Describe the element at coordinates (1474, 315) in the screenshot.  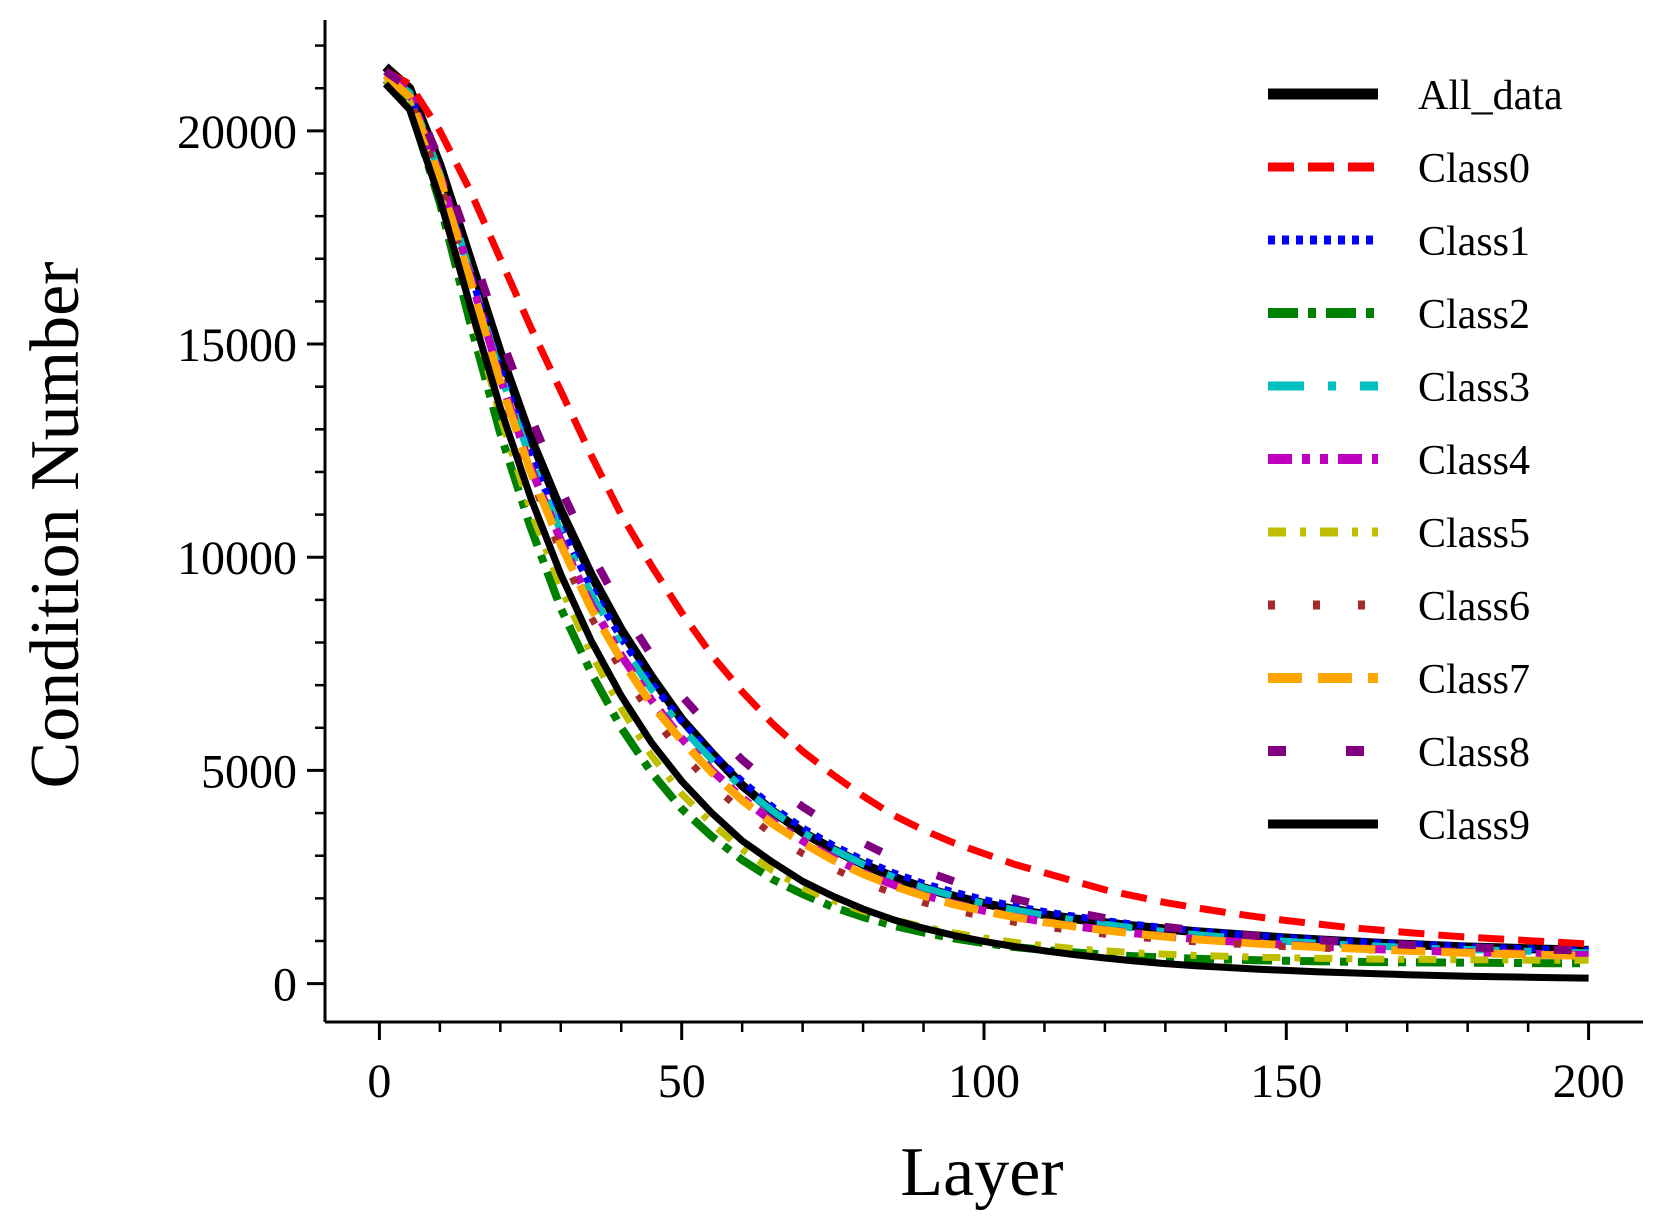
I see `legend-label-class2: Class2` at that location.